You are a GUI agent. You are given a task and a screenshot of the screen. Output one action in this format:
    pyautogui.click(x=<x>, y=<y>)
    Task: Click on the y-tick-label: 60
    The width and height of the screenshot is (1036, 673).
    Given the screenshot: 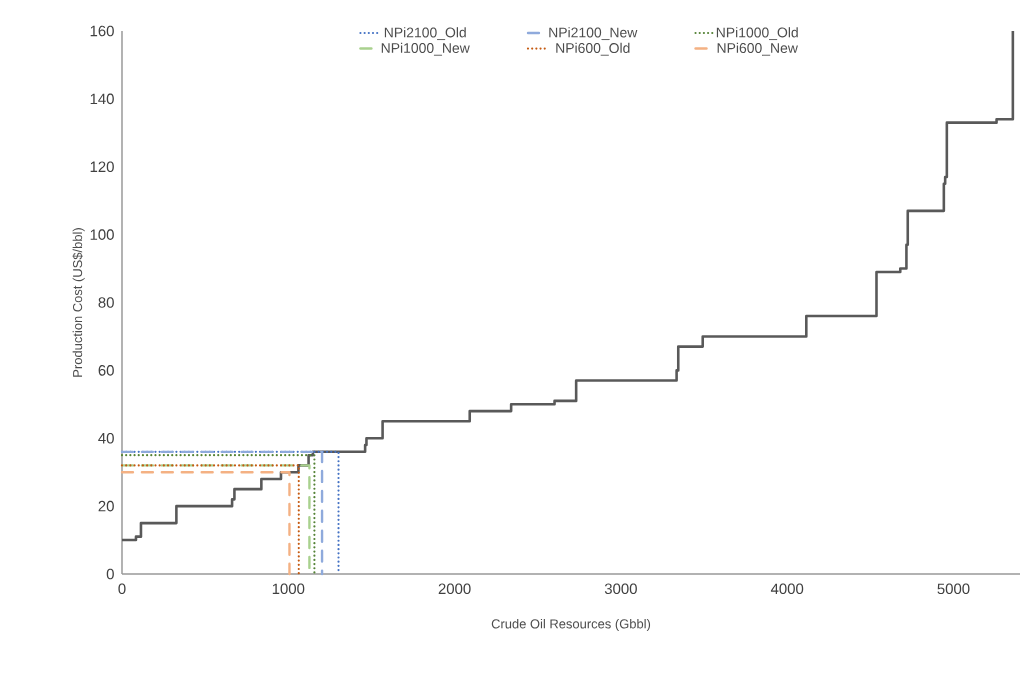 What is the action you would take?
    pyautogui.click(x=106, y=370)
    